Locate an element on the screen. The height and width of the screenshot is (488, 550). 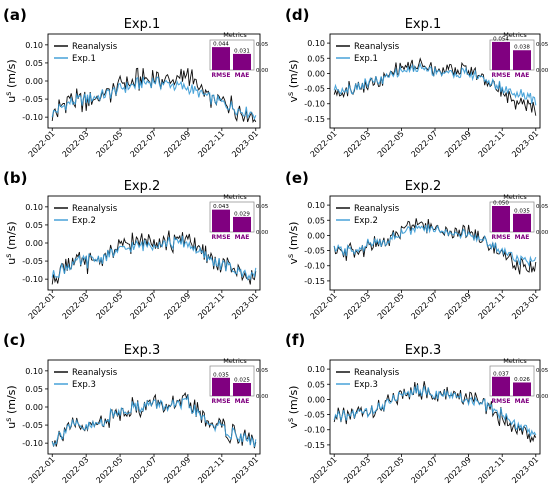
y-tick-label: -0.15 is located at coordinates (314, 119).